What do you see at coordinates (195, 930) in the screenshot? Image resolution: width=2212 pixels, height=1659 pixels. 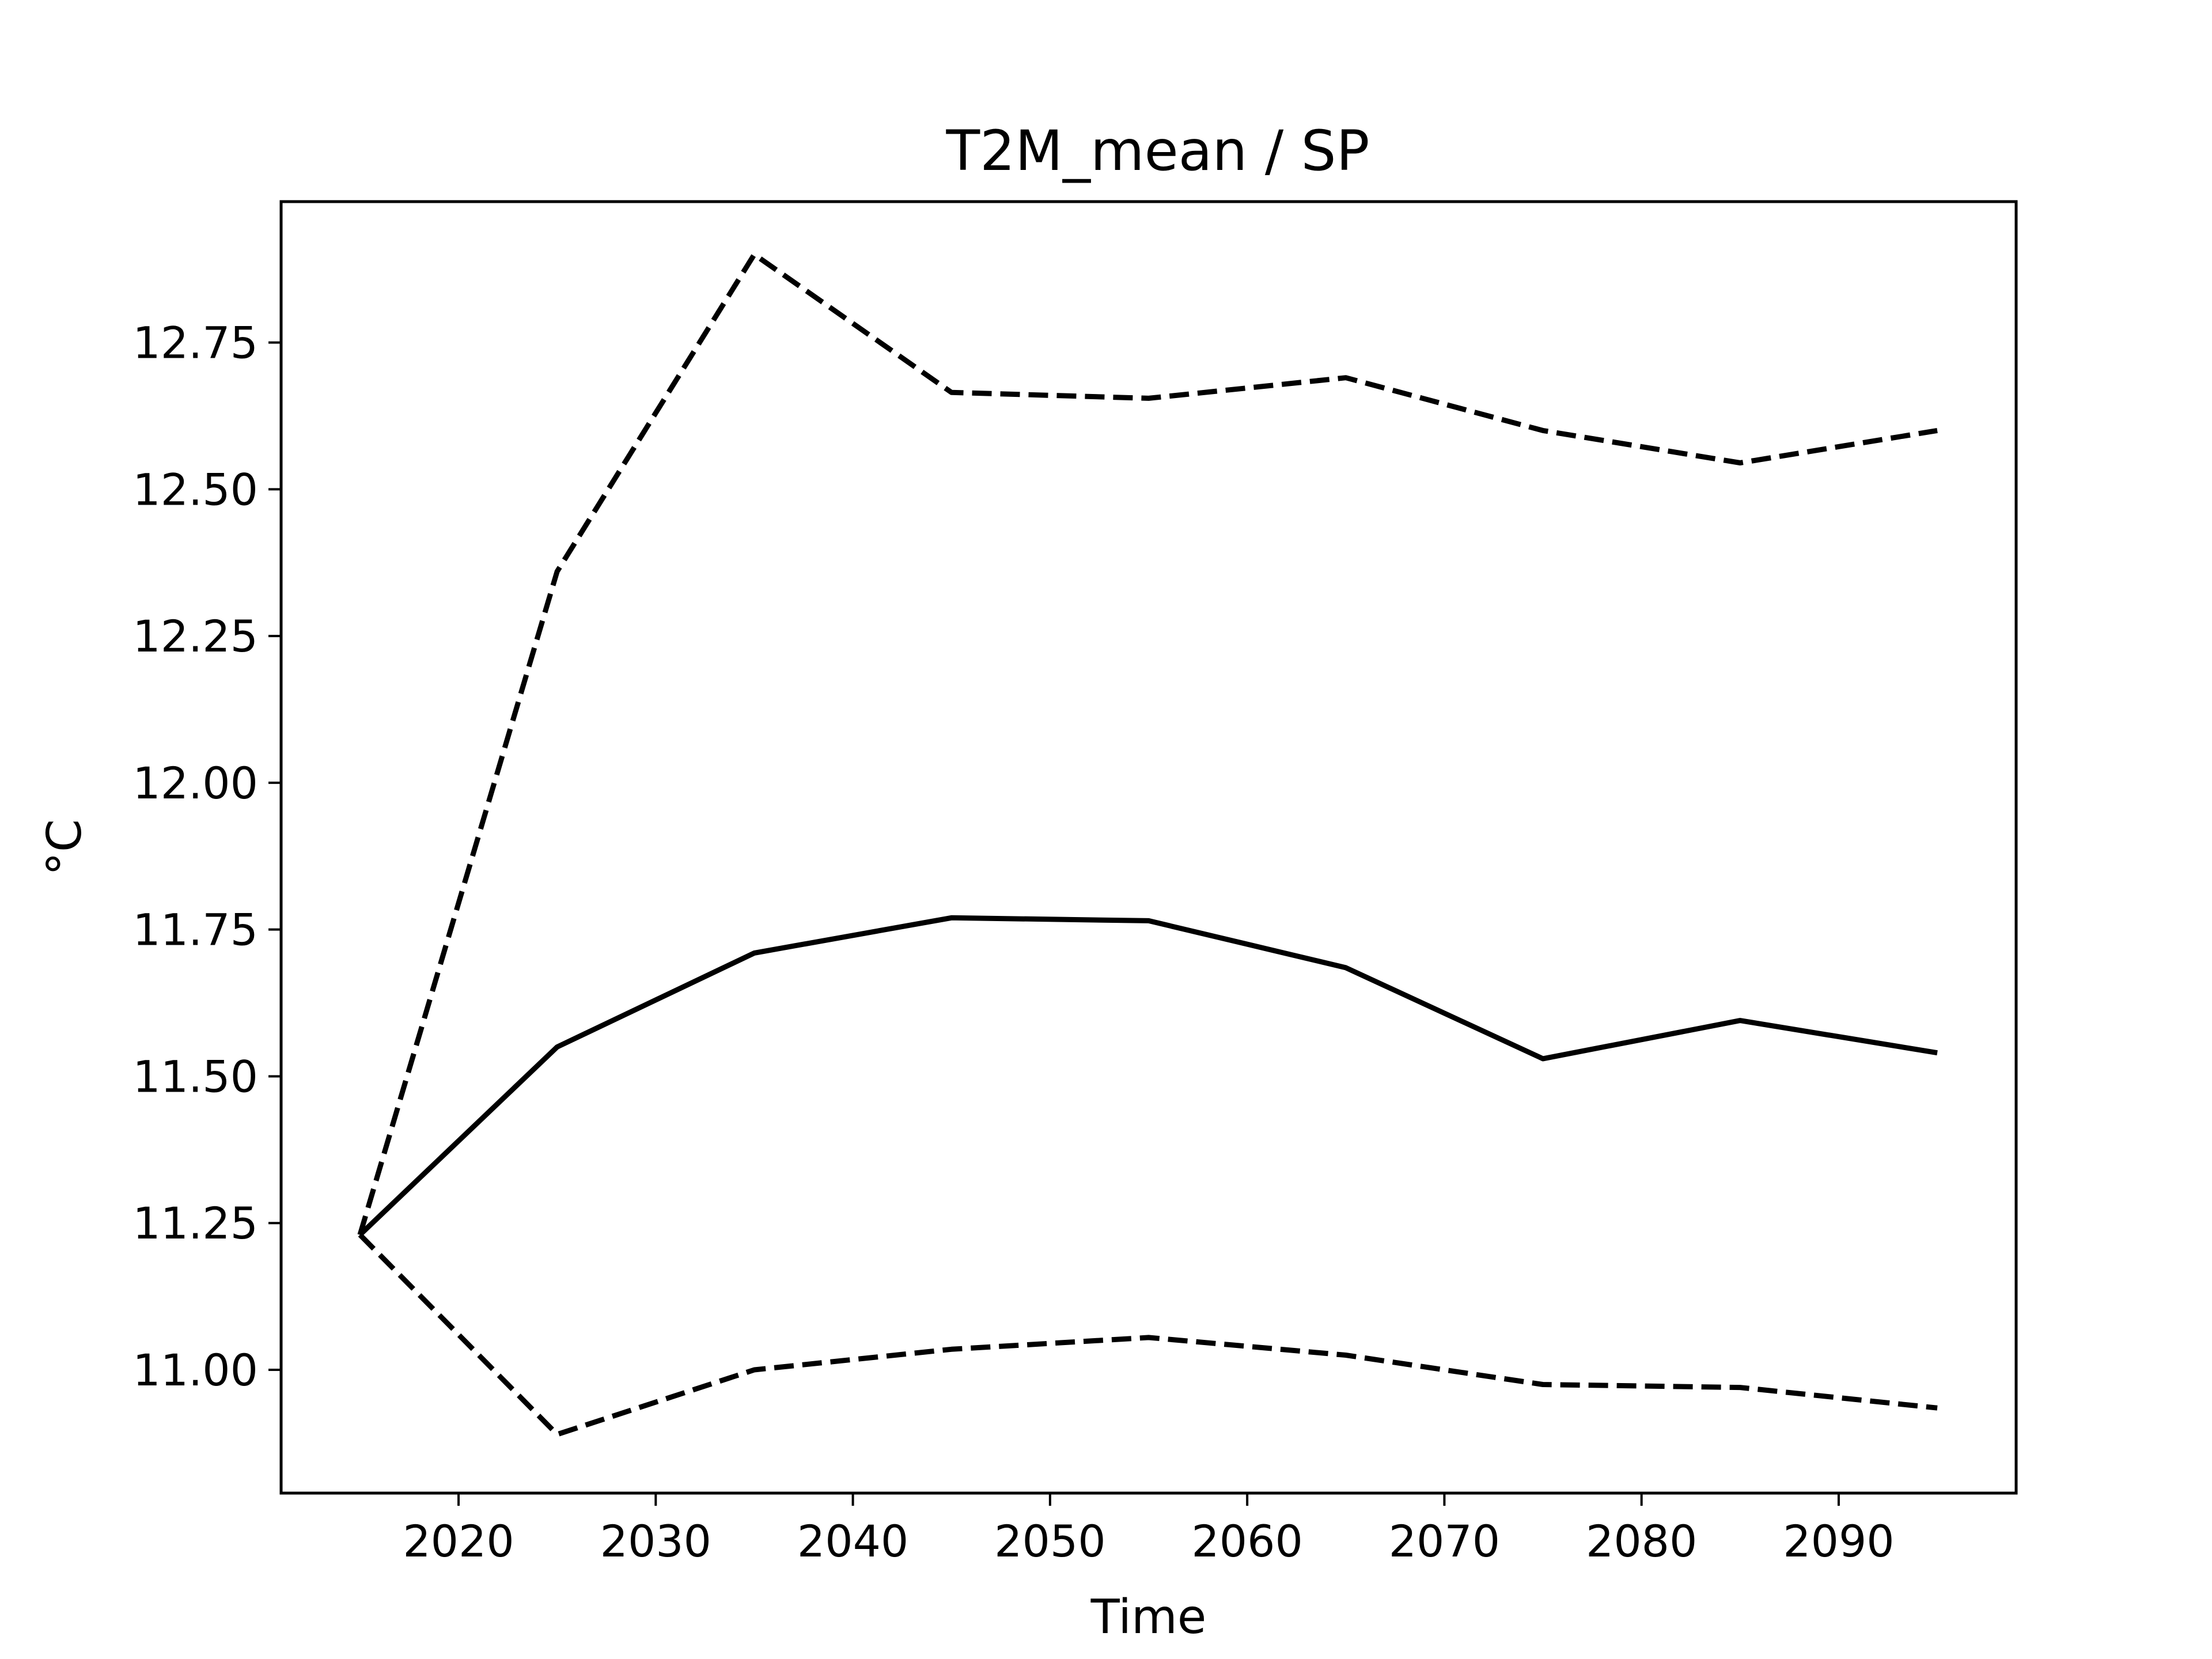 I see `y-tick-label: 11.75` at bounding box center [195, 930].